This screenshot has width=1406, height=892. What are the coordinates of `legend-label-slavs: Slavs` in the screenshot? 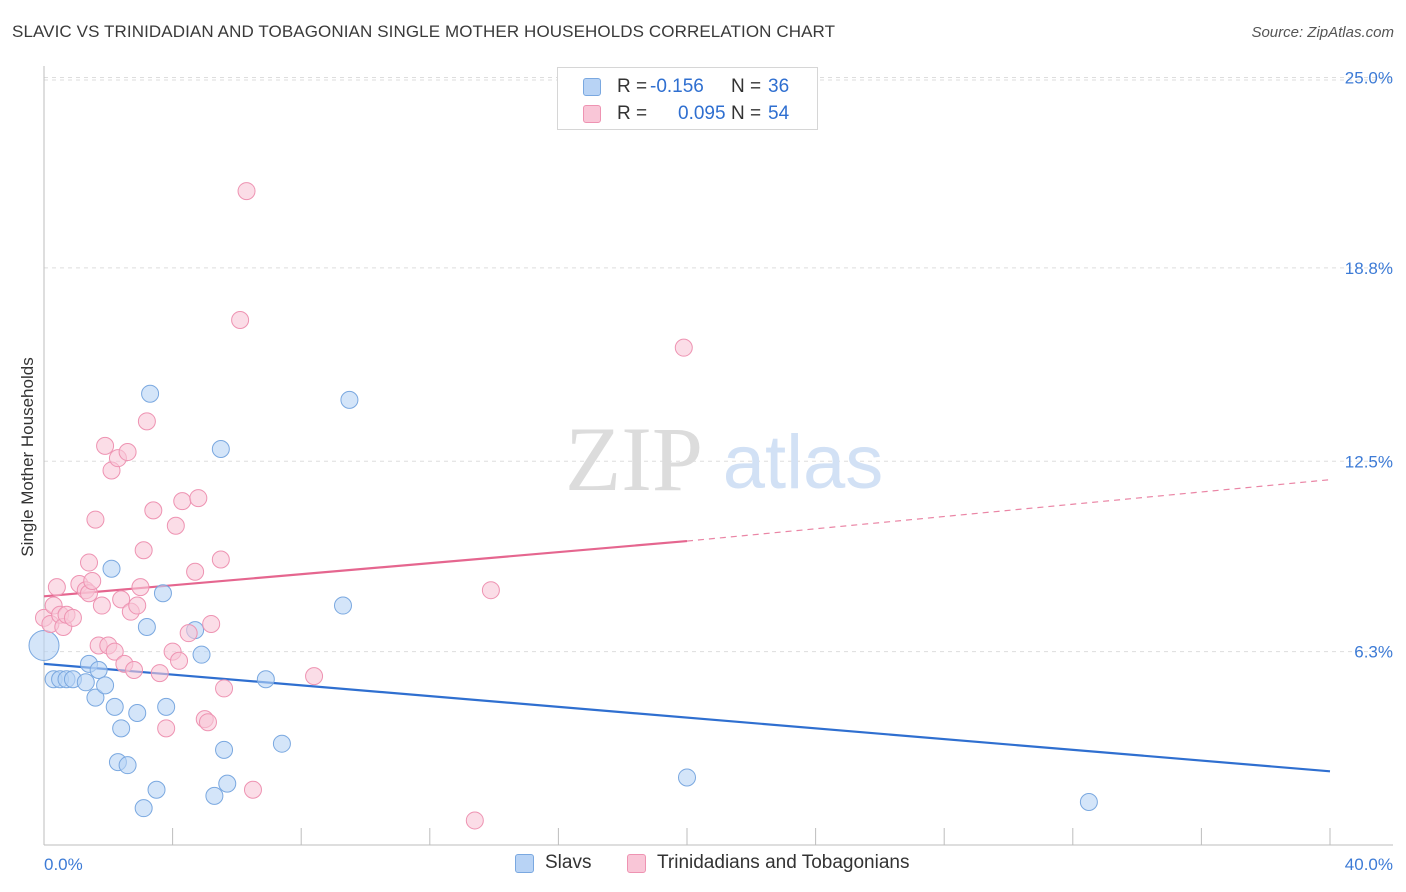 It's located at (568, 862).